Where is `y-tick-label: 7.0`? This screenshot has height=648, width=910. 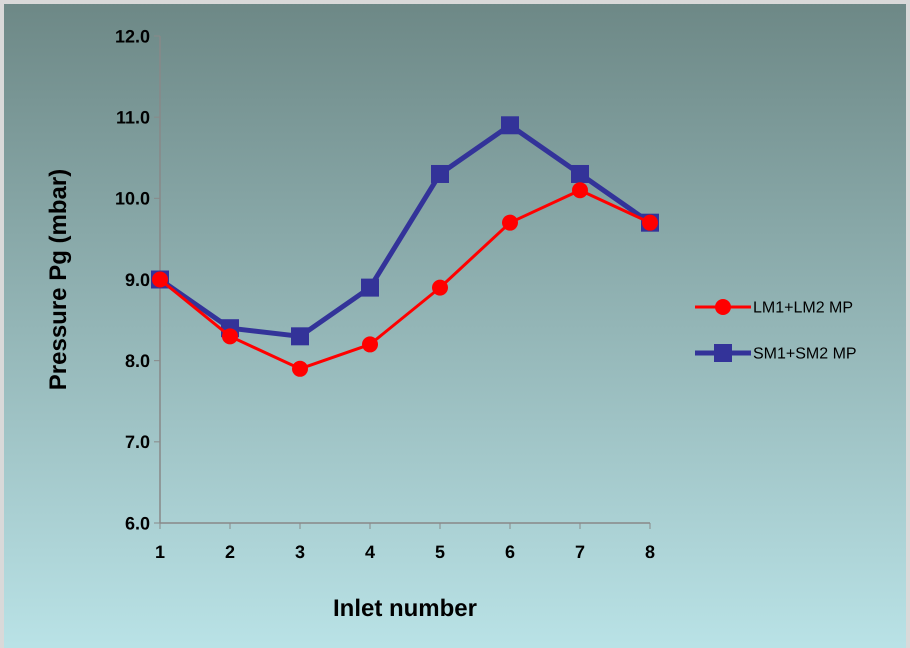
y-tick-label: 7.0 is located at coordinates (137, 442).